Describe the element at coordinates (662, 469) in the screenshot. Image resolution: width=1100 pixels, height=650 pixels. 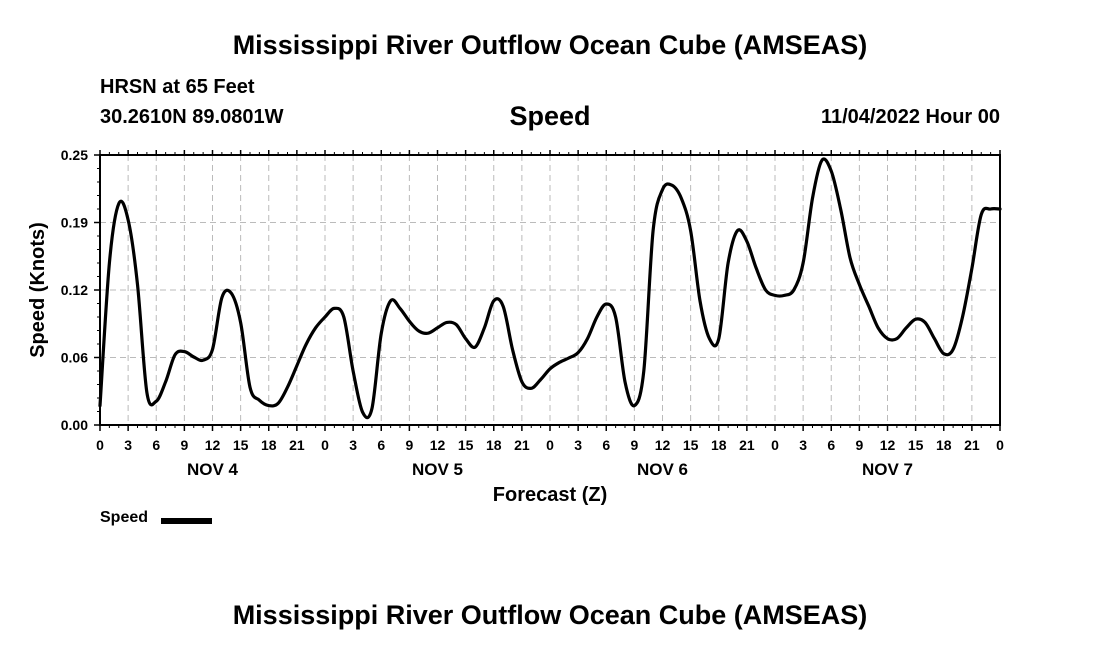
I see `day-label: NOV 6` at that location.